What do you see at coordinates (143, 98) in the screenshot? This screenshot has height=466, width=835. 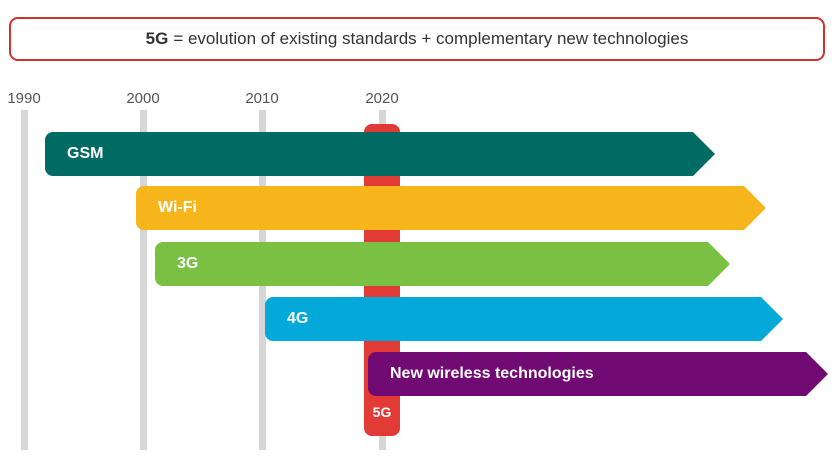 I see `year-label-2000: 2000` at bounding box center [143, 98].